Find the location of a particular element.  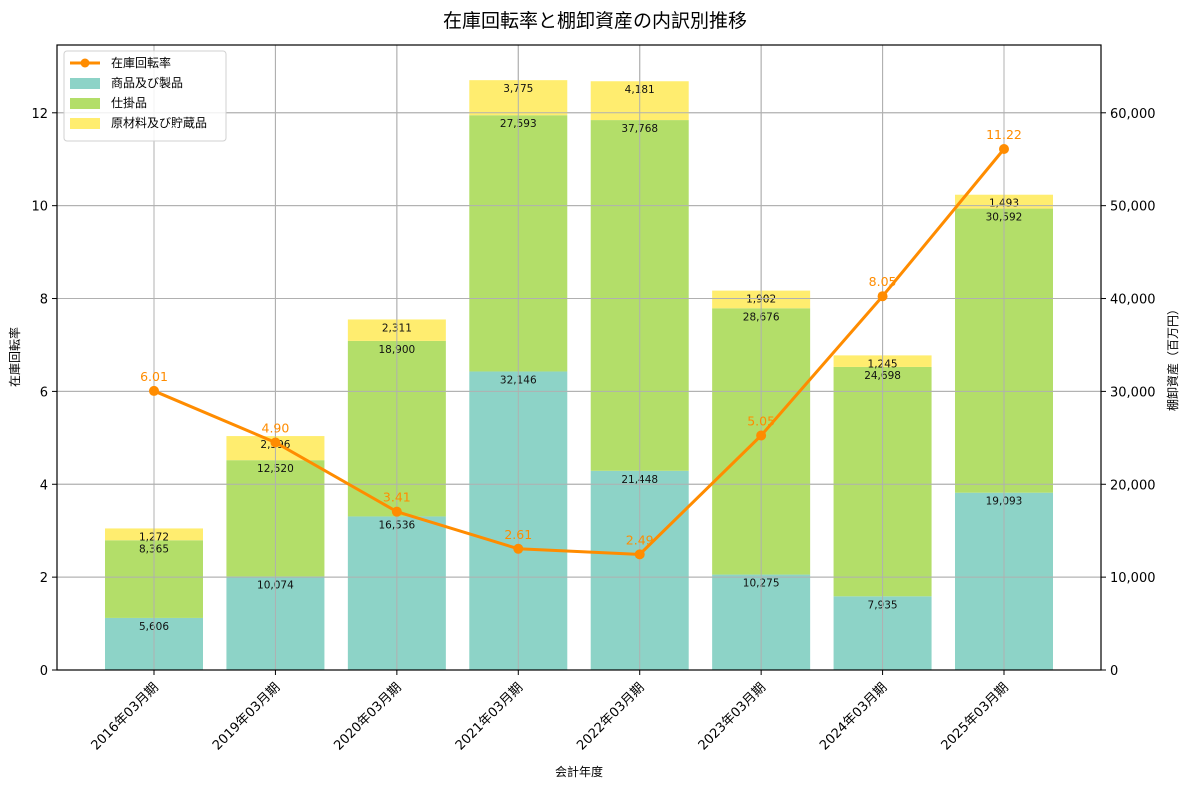

chart-title: 在庫回転率と棚卸資産の内訳別推移 is located at coordinates (595, 21).